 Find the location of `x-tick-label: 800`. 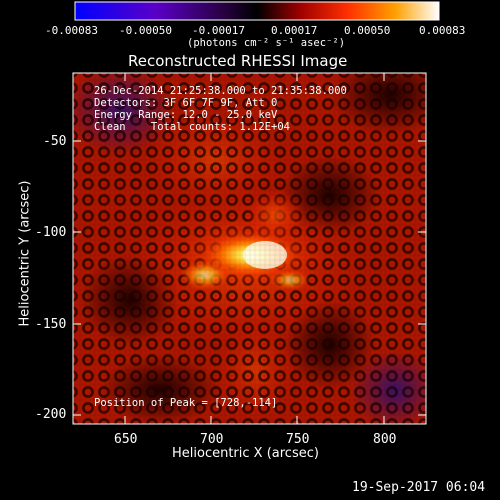

x-tick-label: 800 is located at coordinates (385, 439).